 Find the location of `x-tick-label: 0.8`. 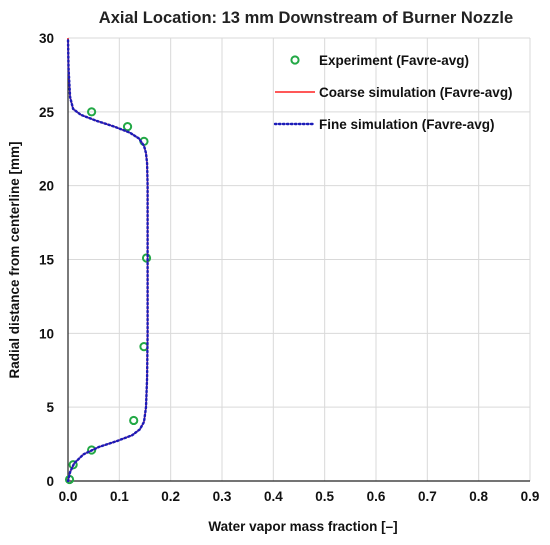

x-tick-label: 0.8 is located at coordinates (478, 496).